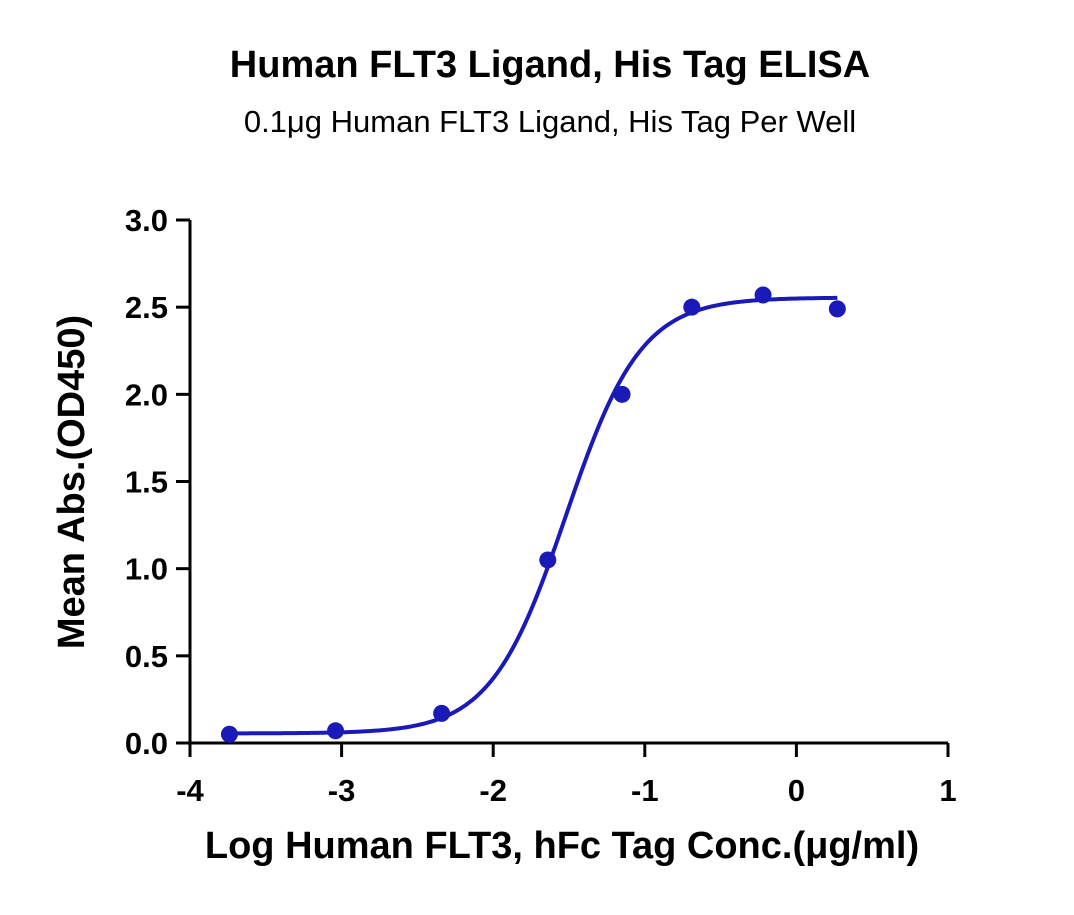 The height and width of the screenshot is (915, 1074). What do you see at coordinates (947, 790) in the screenshot?
I see `x-tick-label: 1` at bounding box center [947, 790].